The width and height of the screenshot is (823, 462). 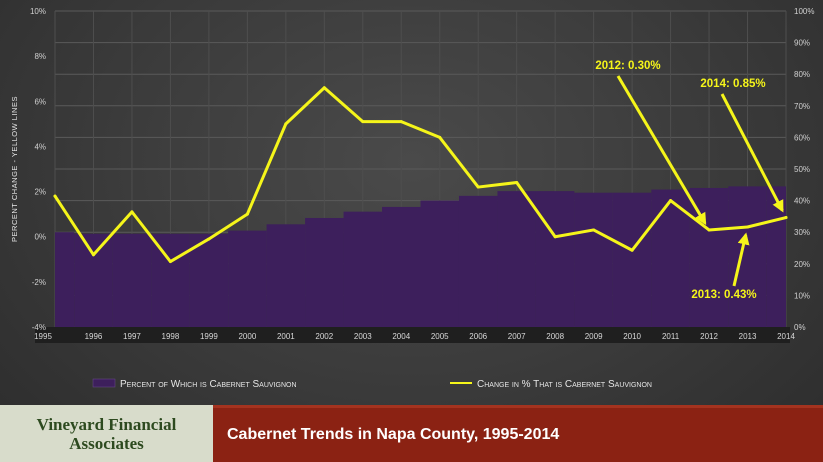 What do you see at coordinates (802, 295) in the screenshot?
I see `y-right-tick-1: 10%` at bounding box center [802, 295].